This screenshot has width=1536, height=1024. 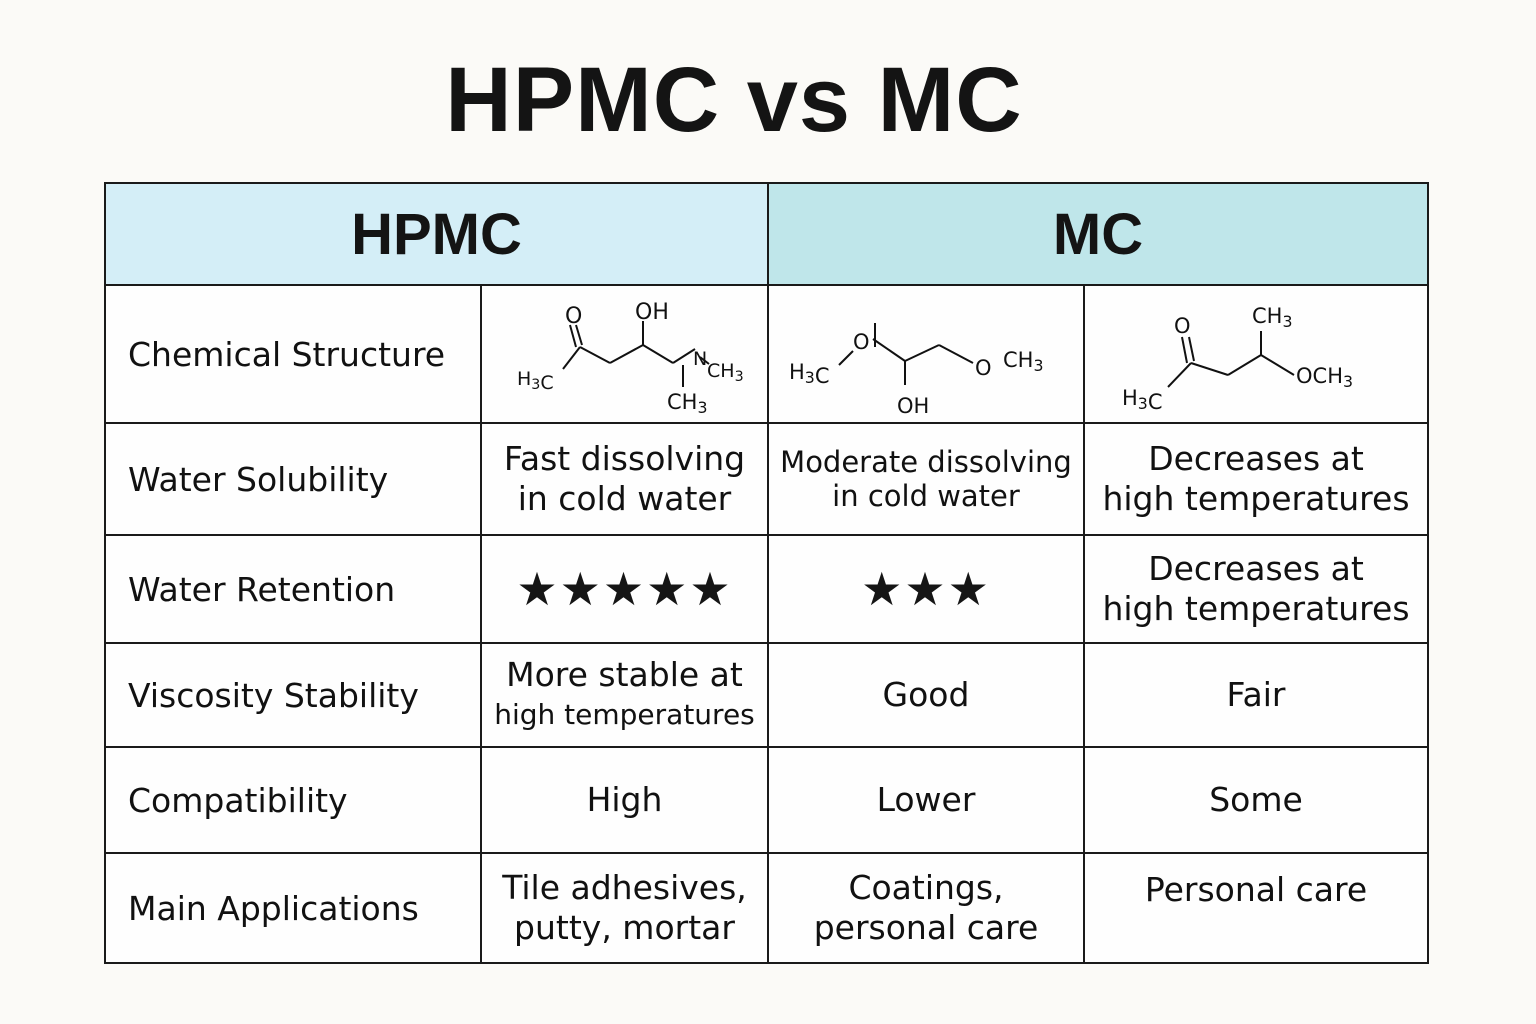 What do you see at coordinates (926, 800) in the screenshot?
I see `compatibility-mc-1: Lower` at bounding box center [926, 800].